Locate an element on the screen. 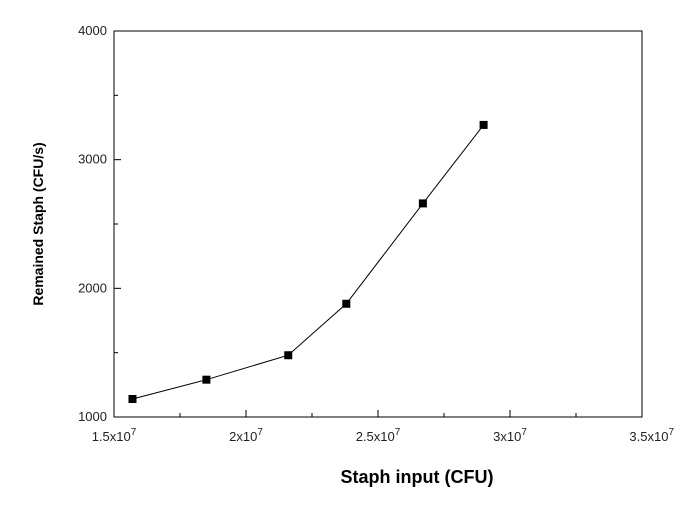  y-tick-label: 1000 is located at coordinates (92, 416).